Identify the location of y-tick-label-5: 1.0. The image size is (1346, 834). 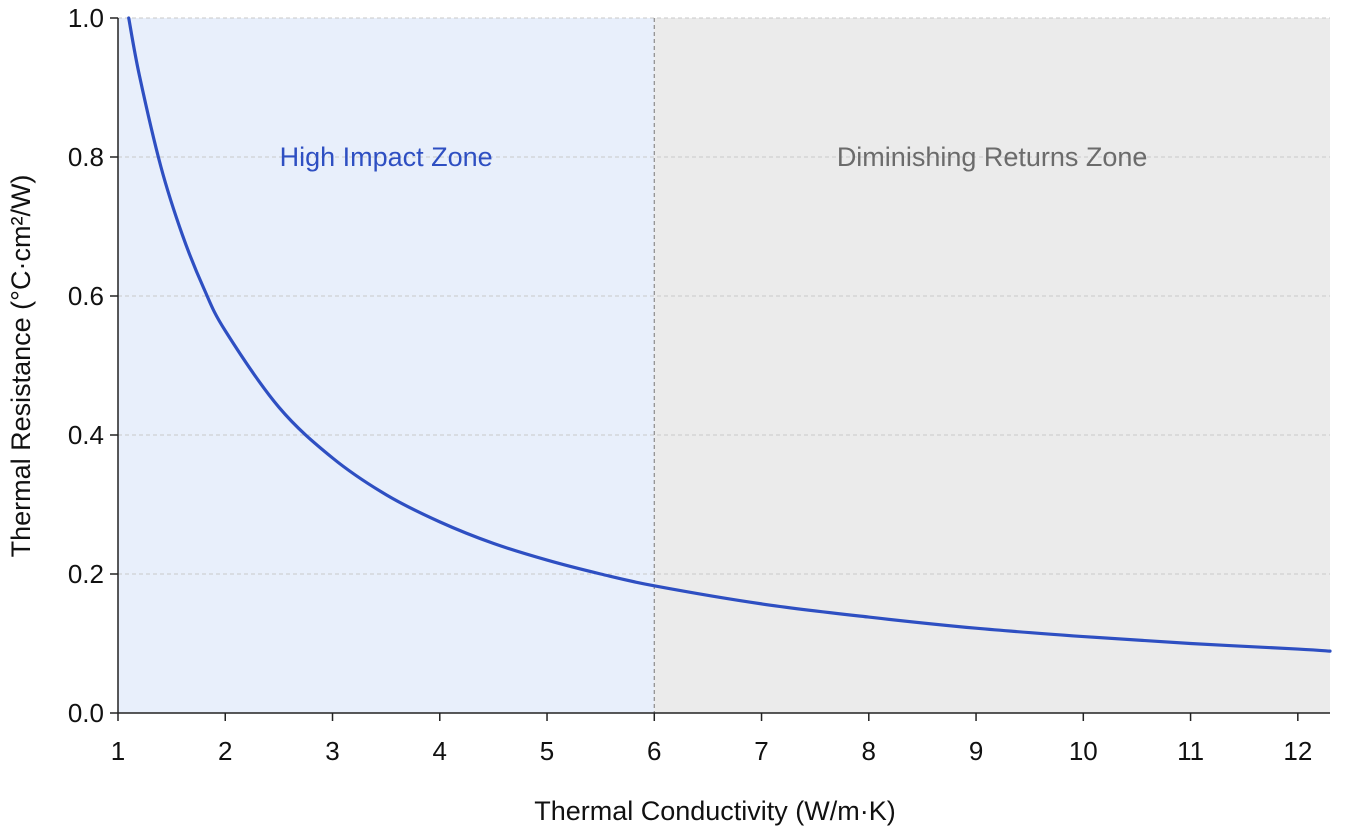
(86, 18).